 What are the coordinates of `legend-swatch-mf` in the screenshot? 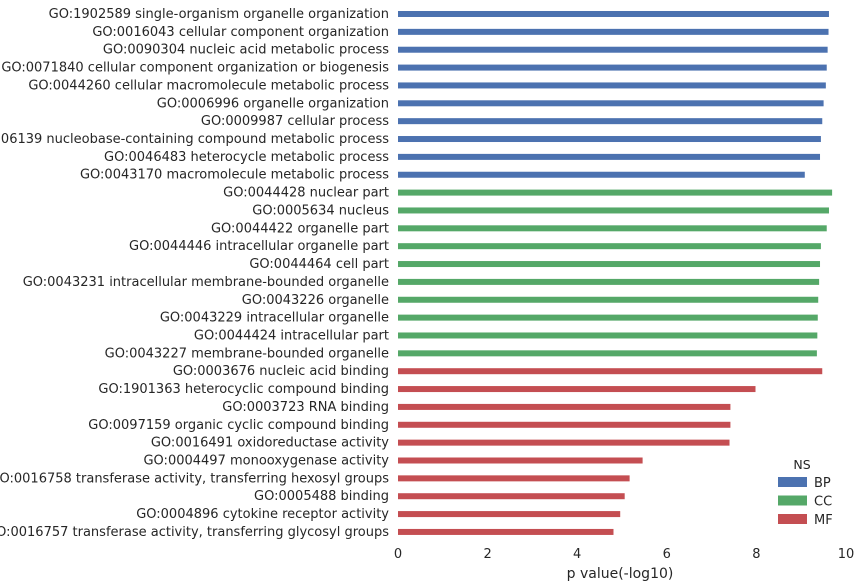 It's located at (792, 519).